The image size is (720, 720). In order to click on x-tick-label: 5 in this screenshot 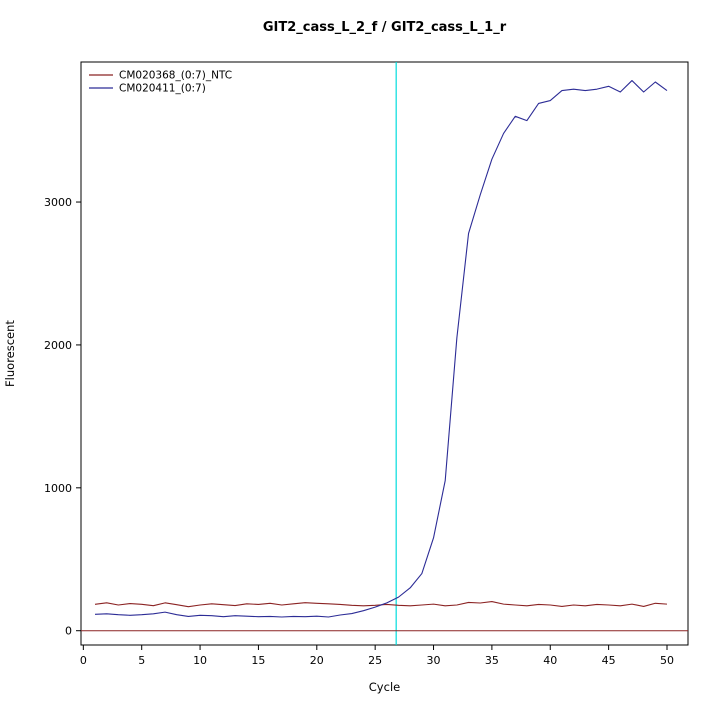, I will do `click(141, 660)`.